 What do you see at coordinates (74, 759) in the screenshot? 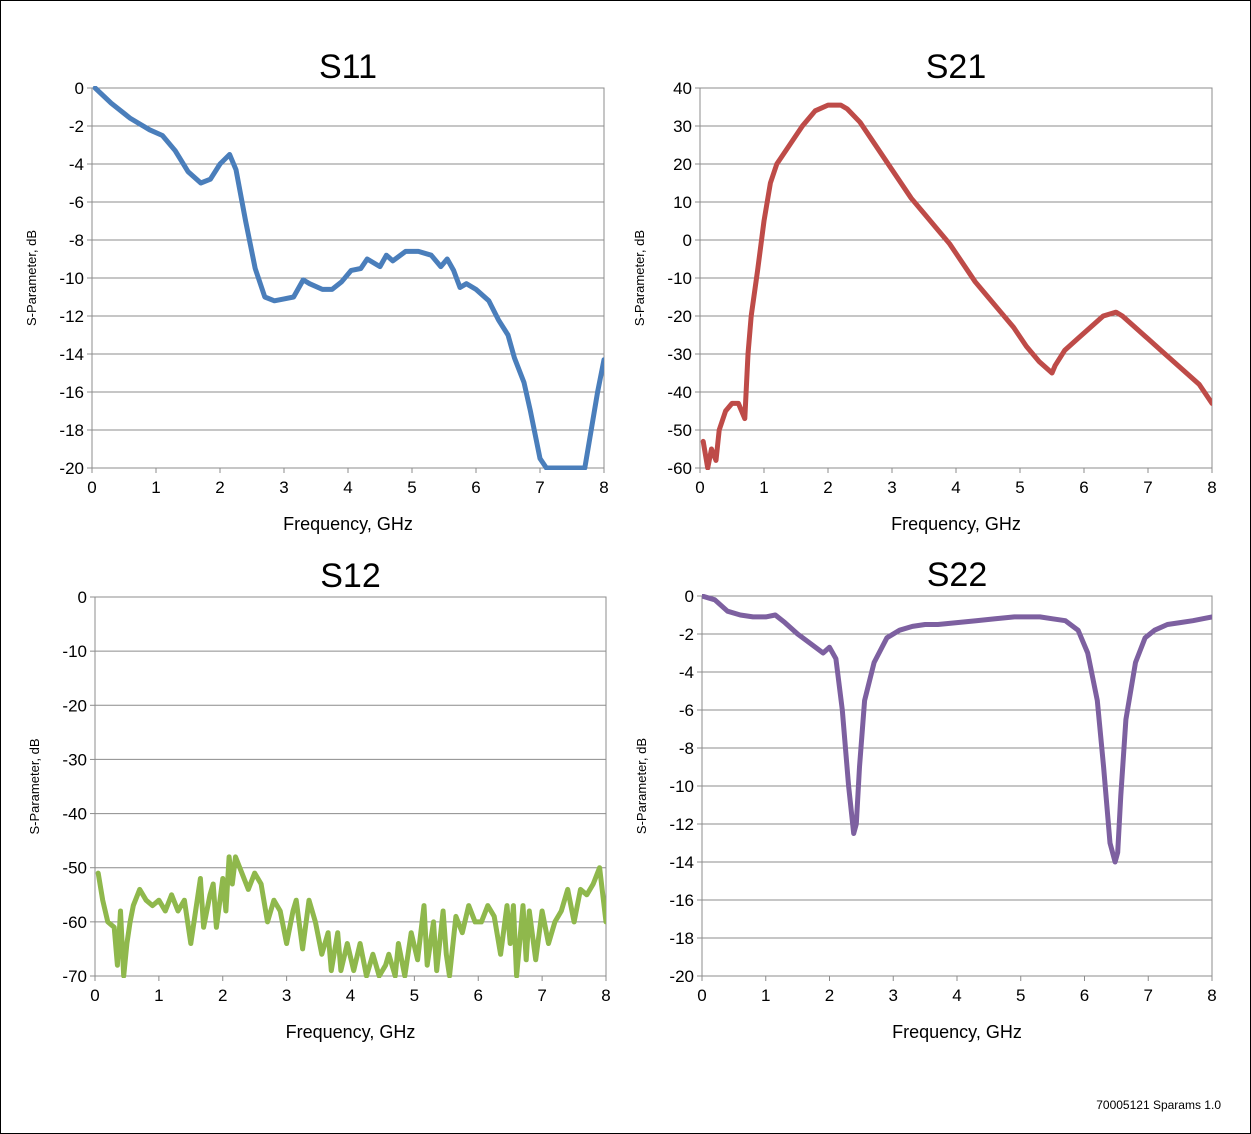
I see `s12-y-tick-label: -30` at bounding box center [74, 759].